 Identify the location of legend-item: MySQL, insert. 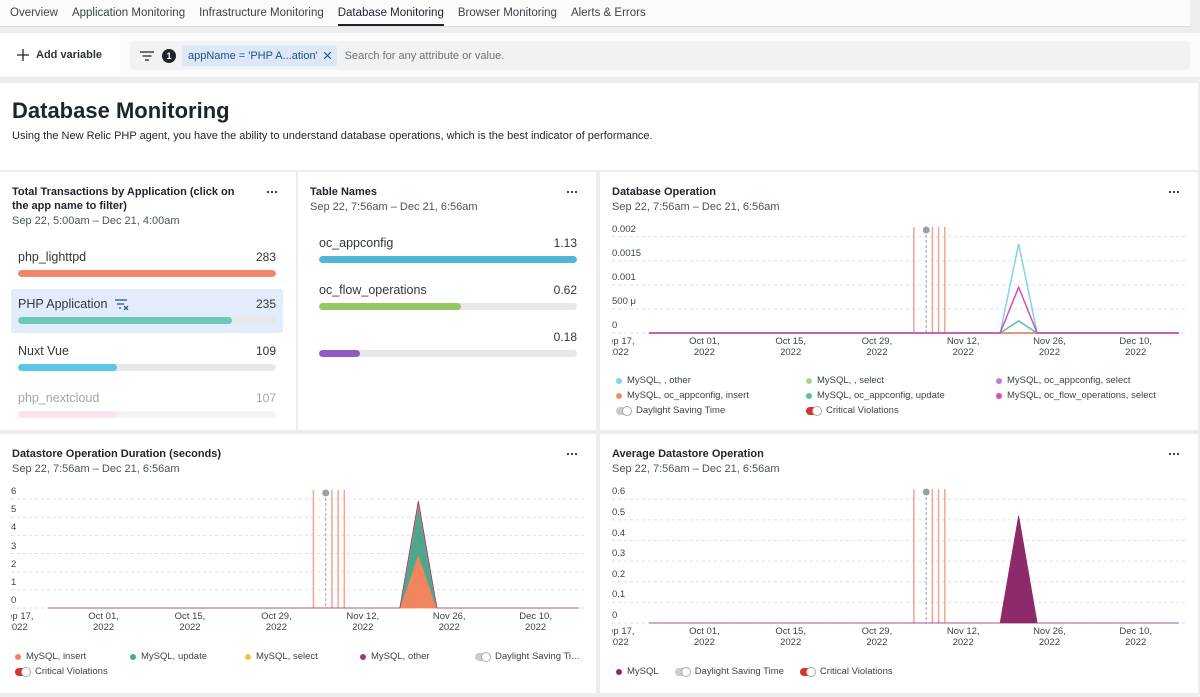
(72, 656).